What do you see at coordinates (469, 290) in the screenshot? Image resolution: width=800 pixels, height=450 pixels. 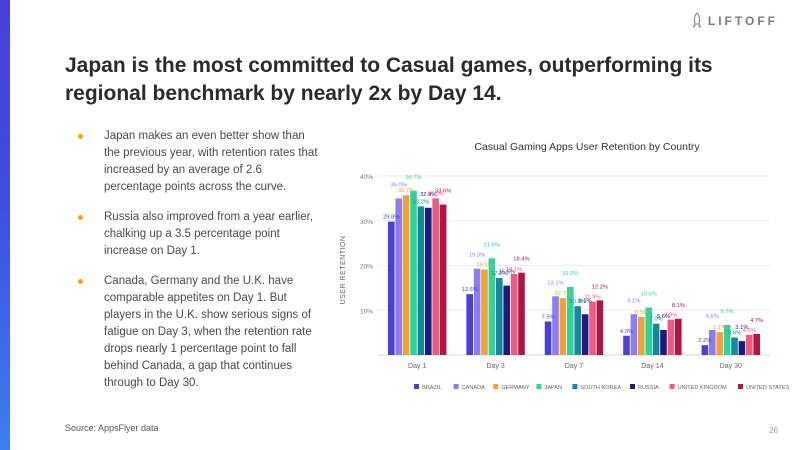 I see `data-label: 13.6%` at bounding box center [469, 290].